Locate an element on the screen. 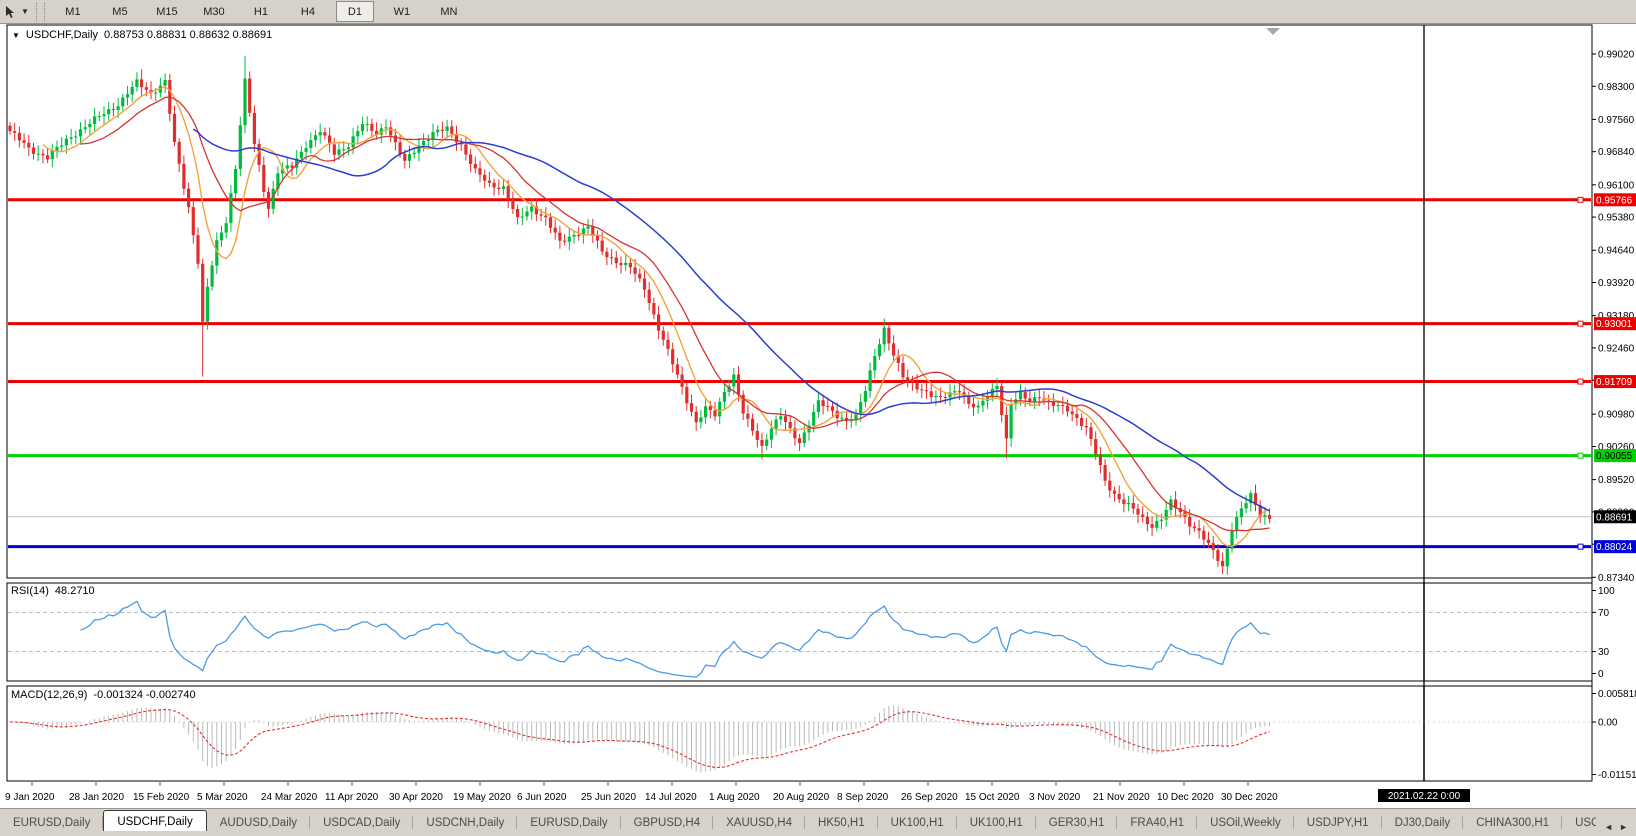 This screenshot has height=836, width=1636. cursor-tool-dropdown-icon: ▼ is located at coordinates (25, 11).